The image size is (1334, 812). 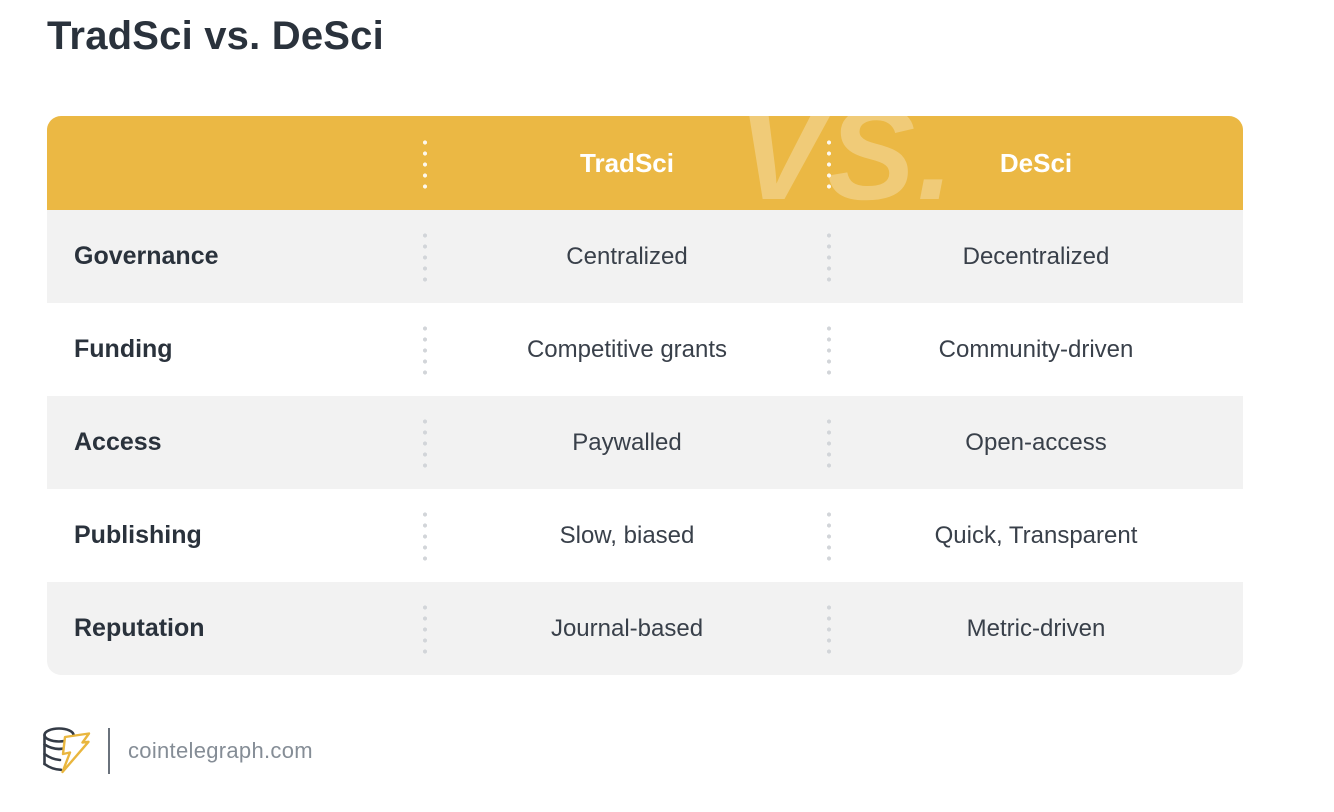 What do you see at coordinates (627, 535) in the screenshot?
I see `tradsci-cell: Slow, biased` at bounding box center [627, 535].